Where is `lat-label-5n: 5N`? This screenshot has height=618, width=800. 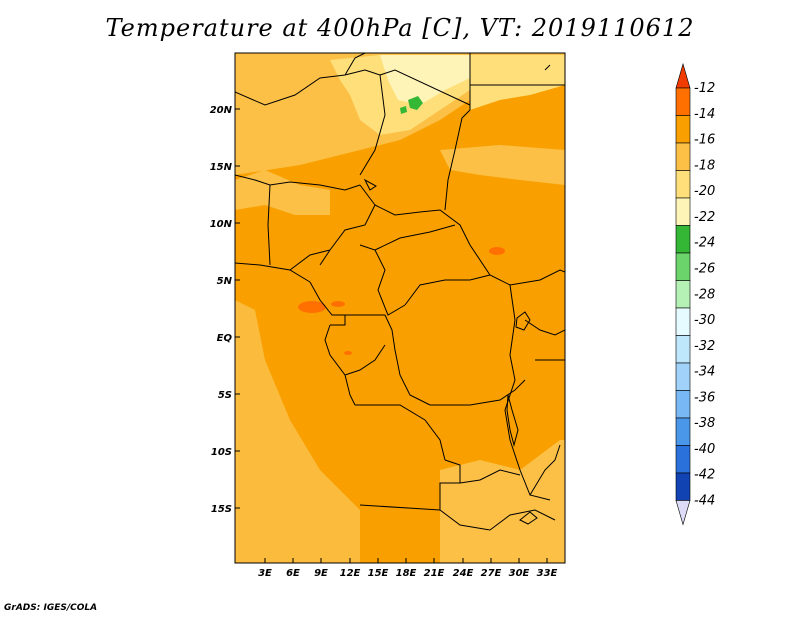
lat-label-5n: 5N is located at coordinates (225, 281).